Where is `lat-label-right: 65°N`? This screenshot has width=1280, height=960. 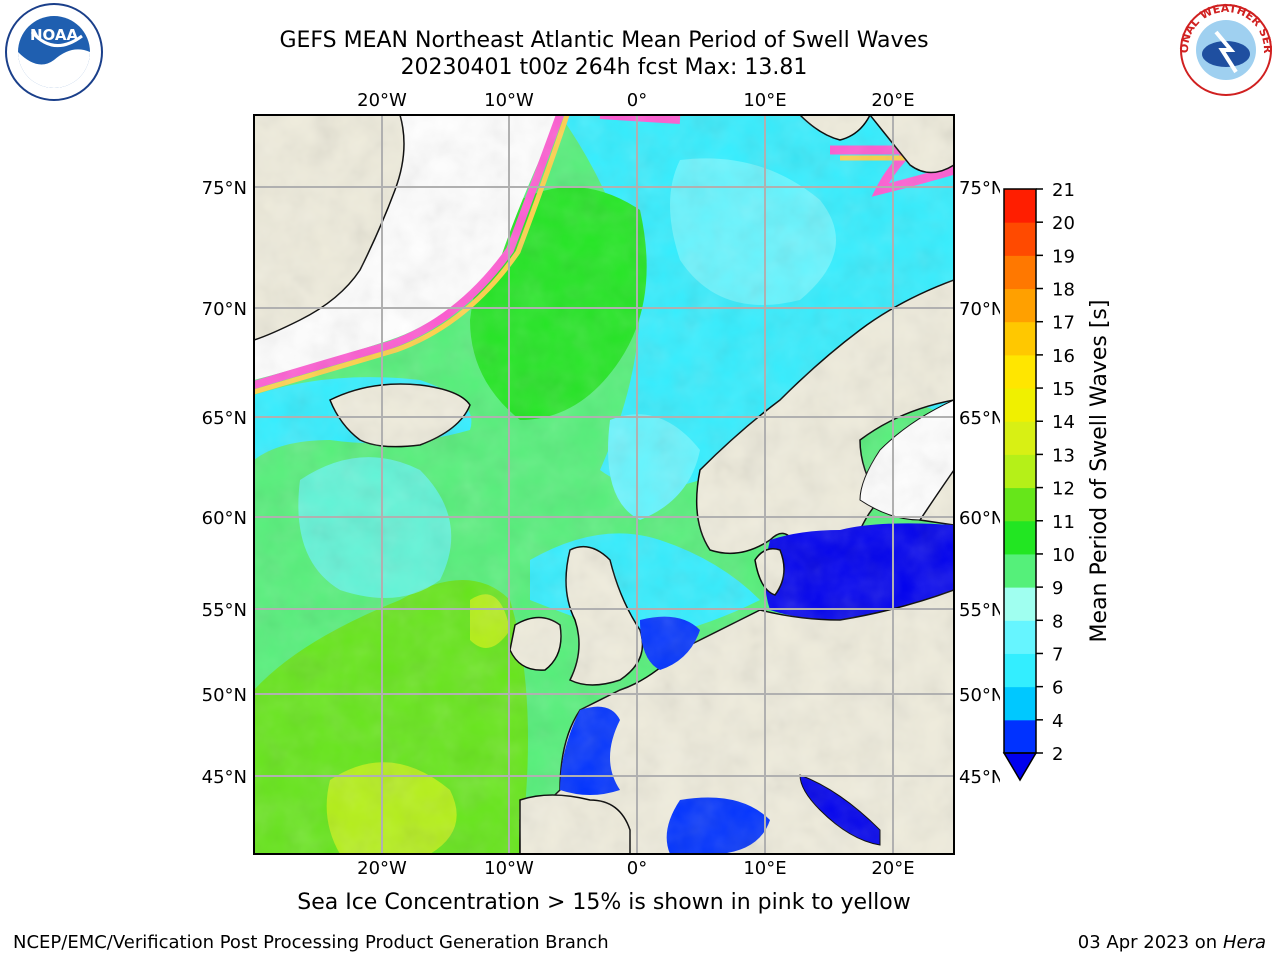
lat-label-right: 65°N is located at coordinates (979, 418).